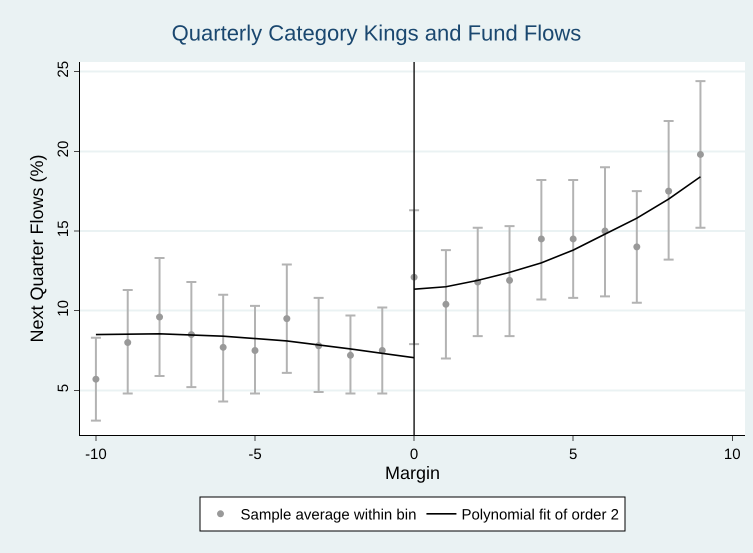 Image resolution: width=753 pixels, height=553 pixels. What do you see at coordinates (37, 248) in the screenshot?
I see `y-axis-title: Next Quarter Flows (%)` at bounding box center [37, 248].